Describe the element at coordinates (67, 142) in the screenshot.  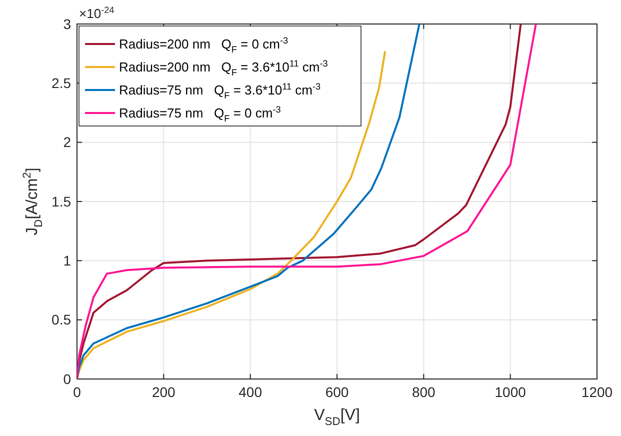
I see `y-tick-label: 2` at that location.